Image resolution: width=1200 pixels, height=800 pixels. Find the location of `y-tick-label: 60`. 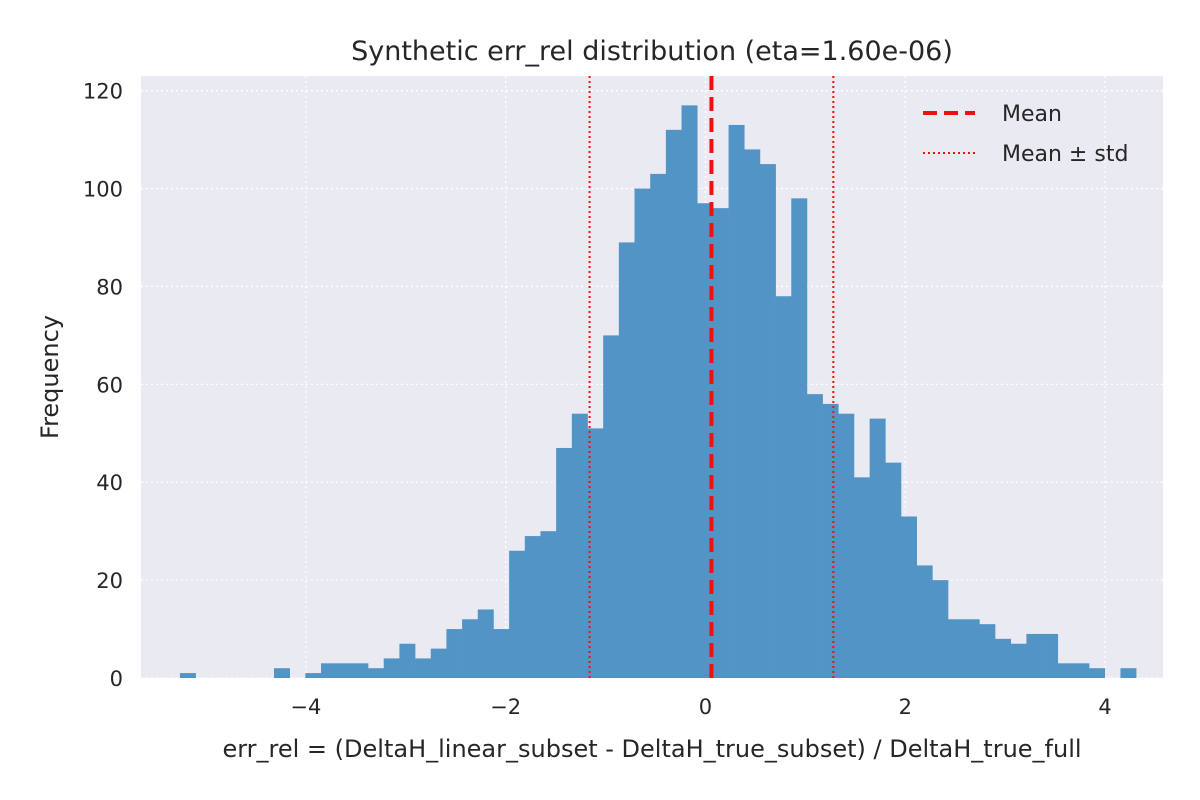

y-tick-label: 60 is located at coordinates (109, 385).